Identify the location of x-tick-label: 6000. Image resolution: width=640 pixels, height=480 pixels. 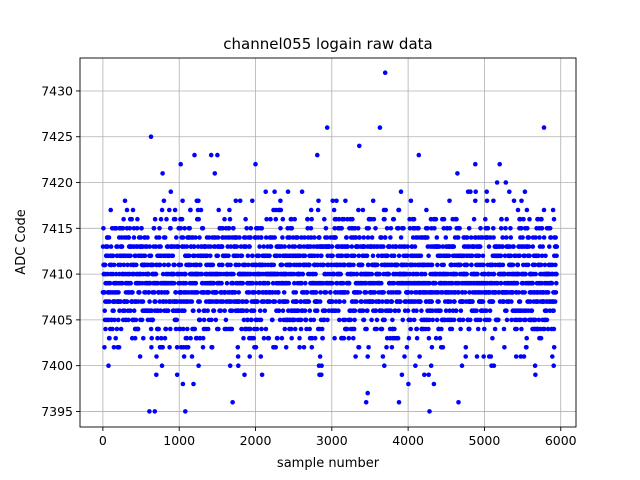
(561, 440).